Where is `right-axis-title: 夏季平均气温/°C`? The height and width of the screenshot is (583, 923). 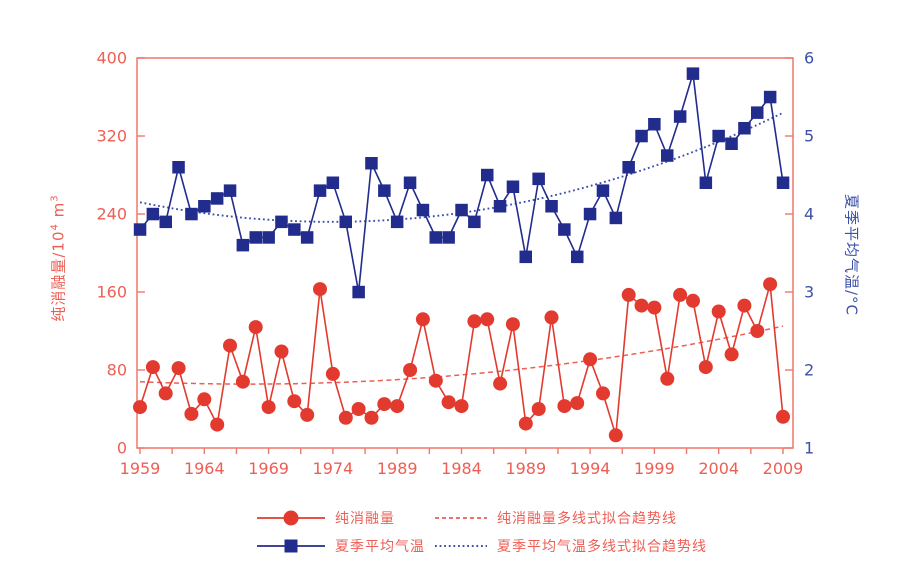
right-axis-title: 夏季平均气温/°C is located at coordinates (851, 255).